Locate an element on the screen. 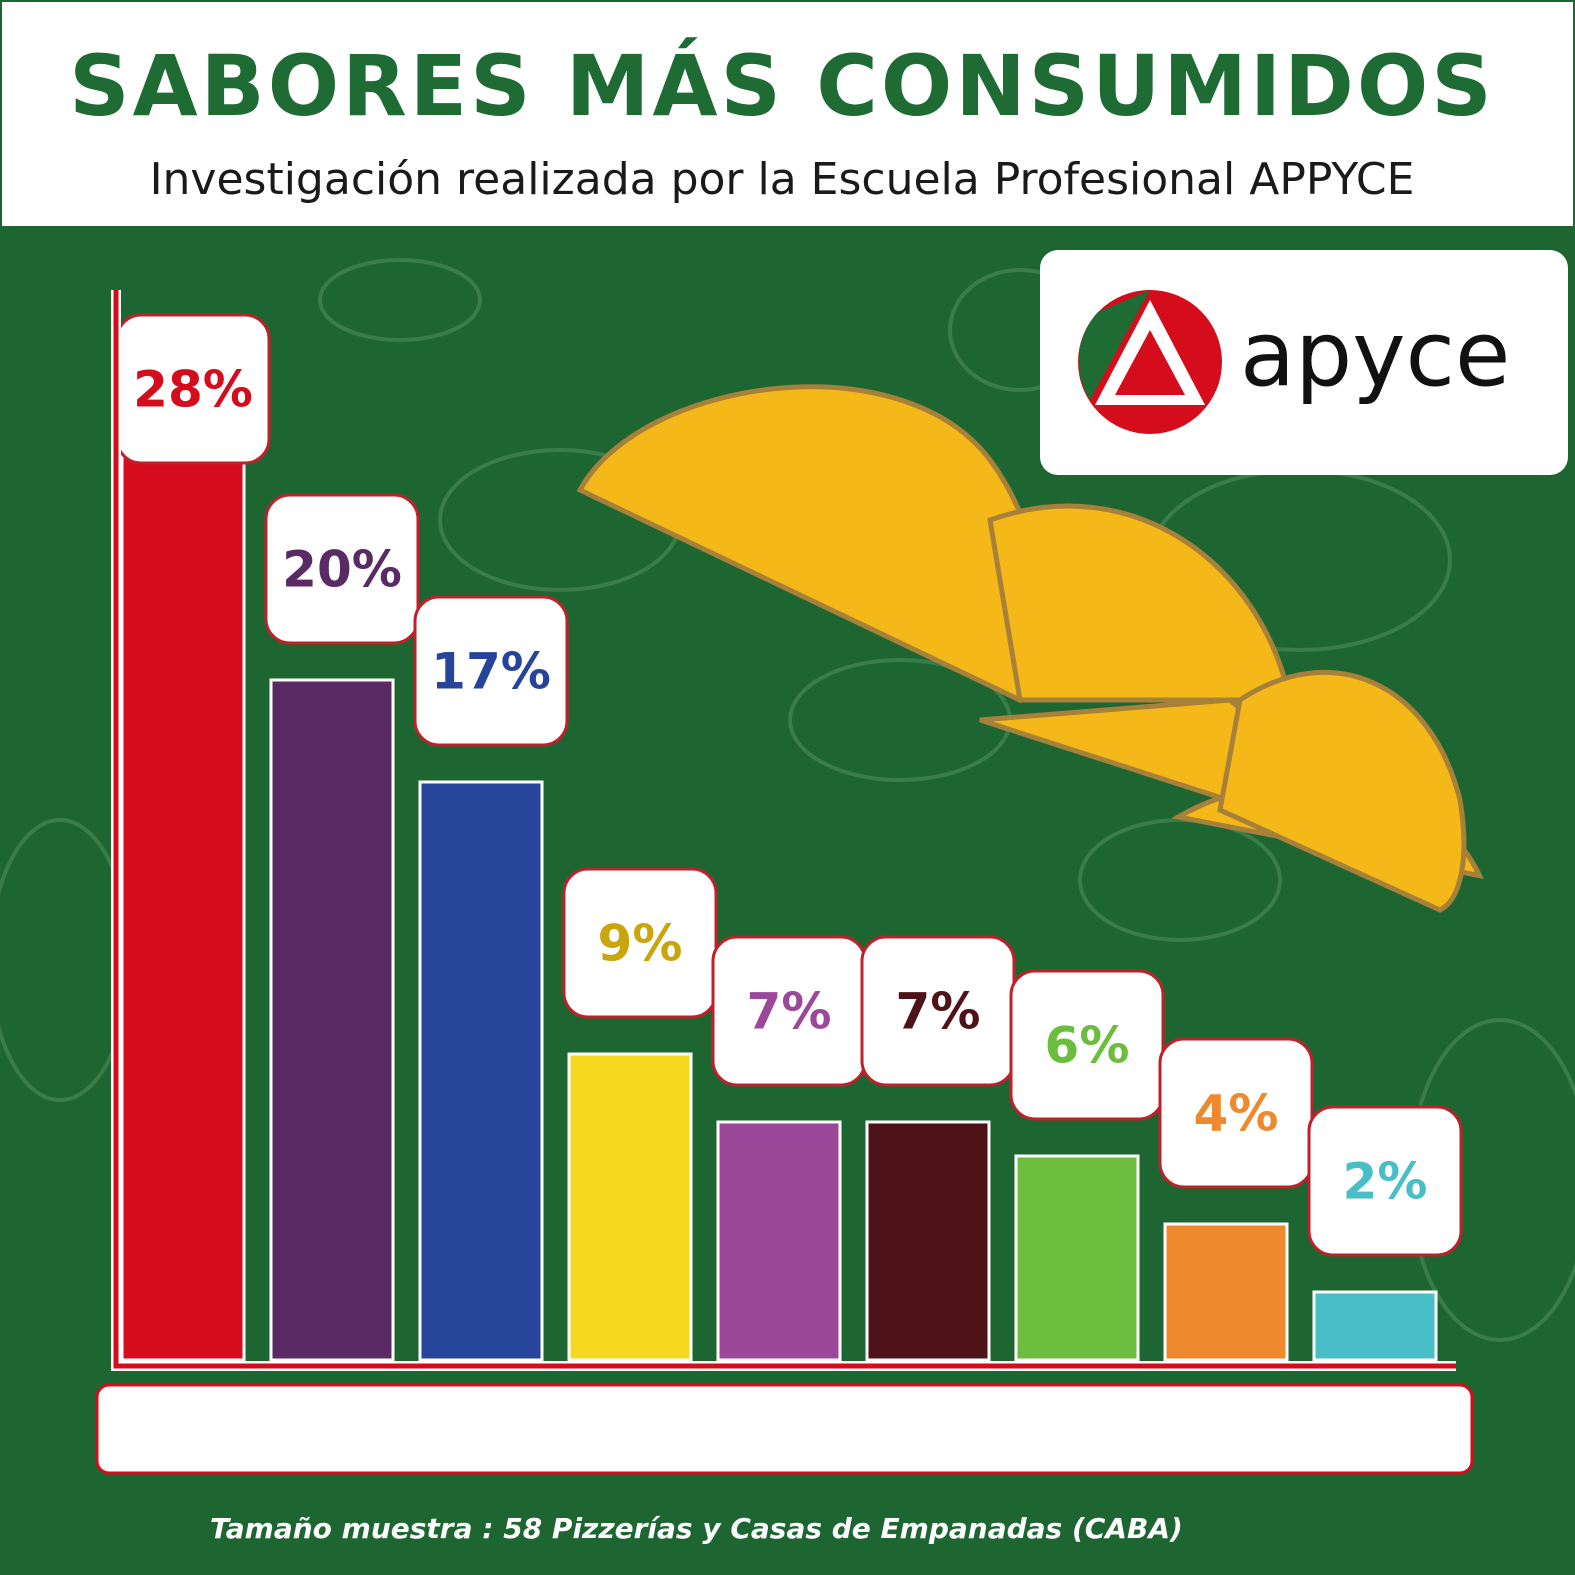  logo-text: apyce is located at coordinates (1375, 354).